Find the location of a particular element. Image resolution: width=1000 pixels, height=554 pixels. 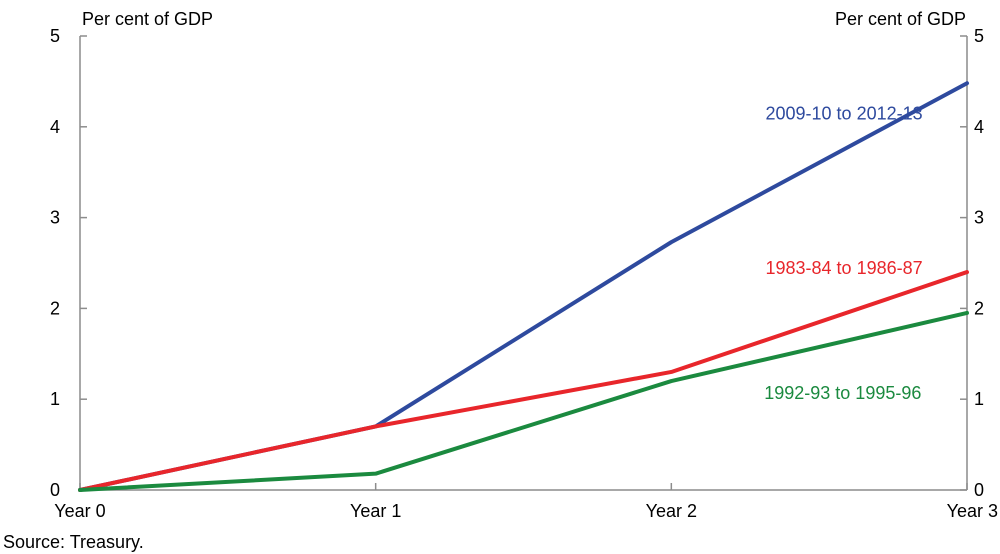

left-y-tick-label: 4 is located at coordinates (55, 127).